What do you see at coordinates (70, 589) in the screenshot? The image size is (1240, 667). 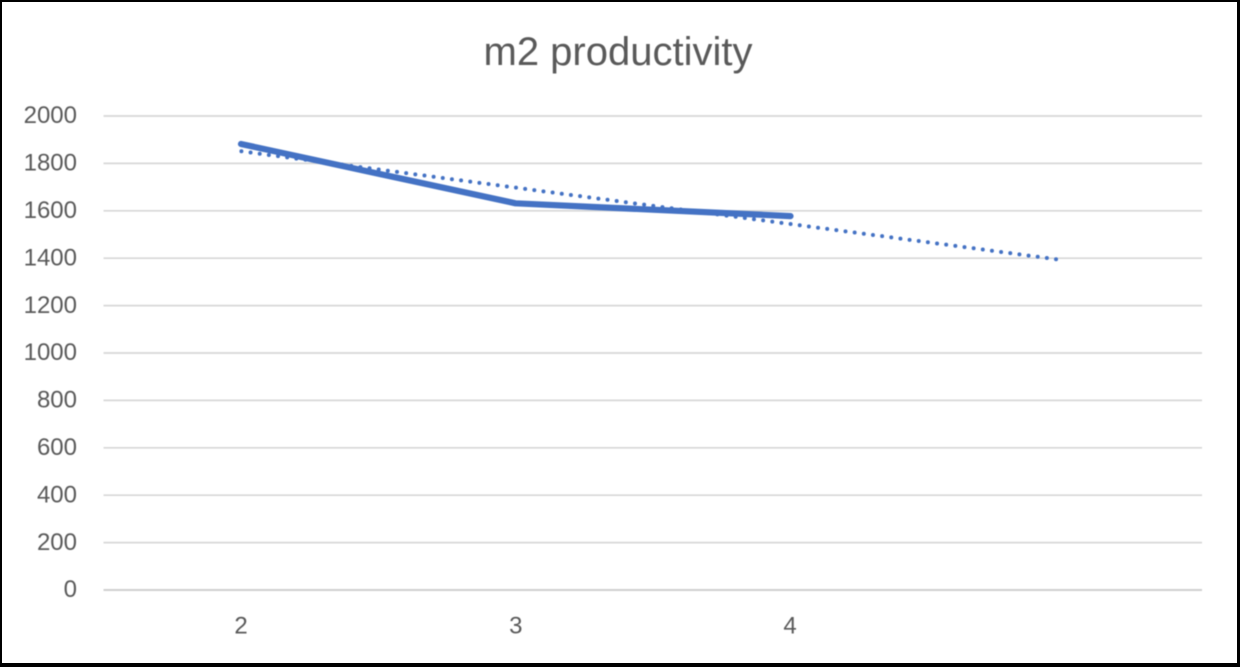 I see `svg-text: 0` at bounding box center [70, 589].